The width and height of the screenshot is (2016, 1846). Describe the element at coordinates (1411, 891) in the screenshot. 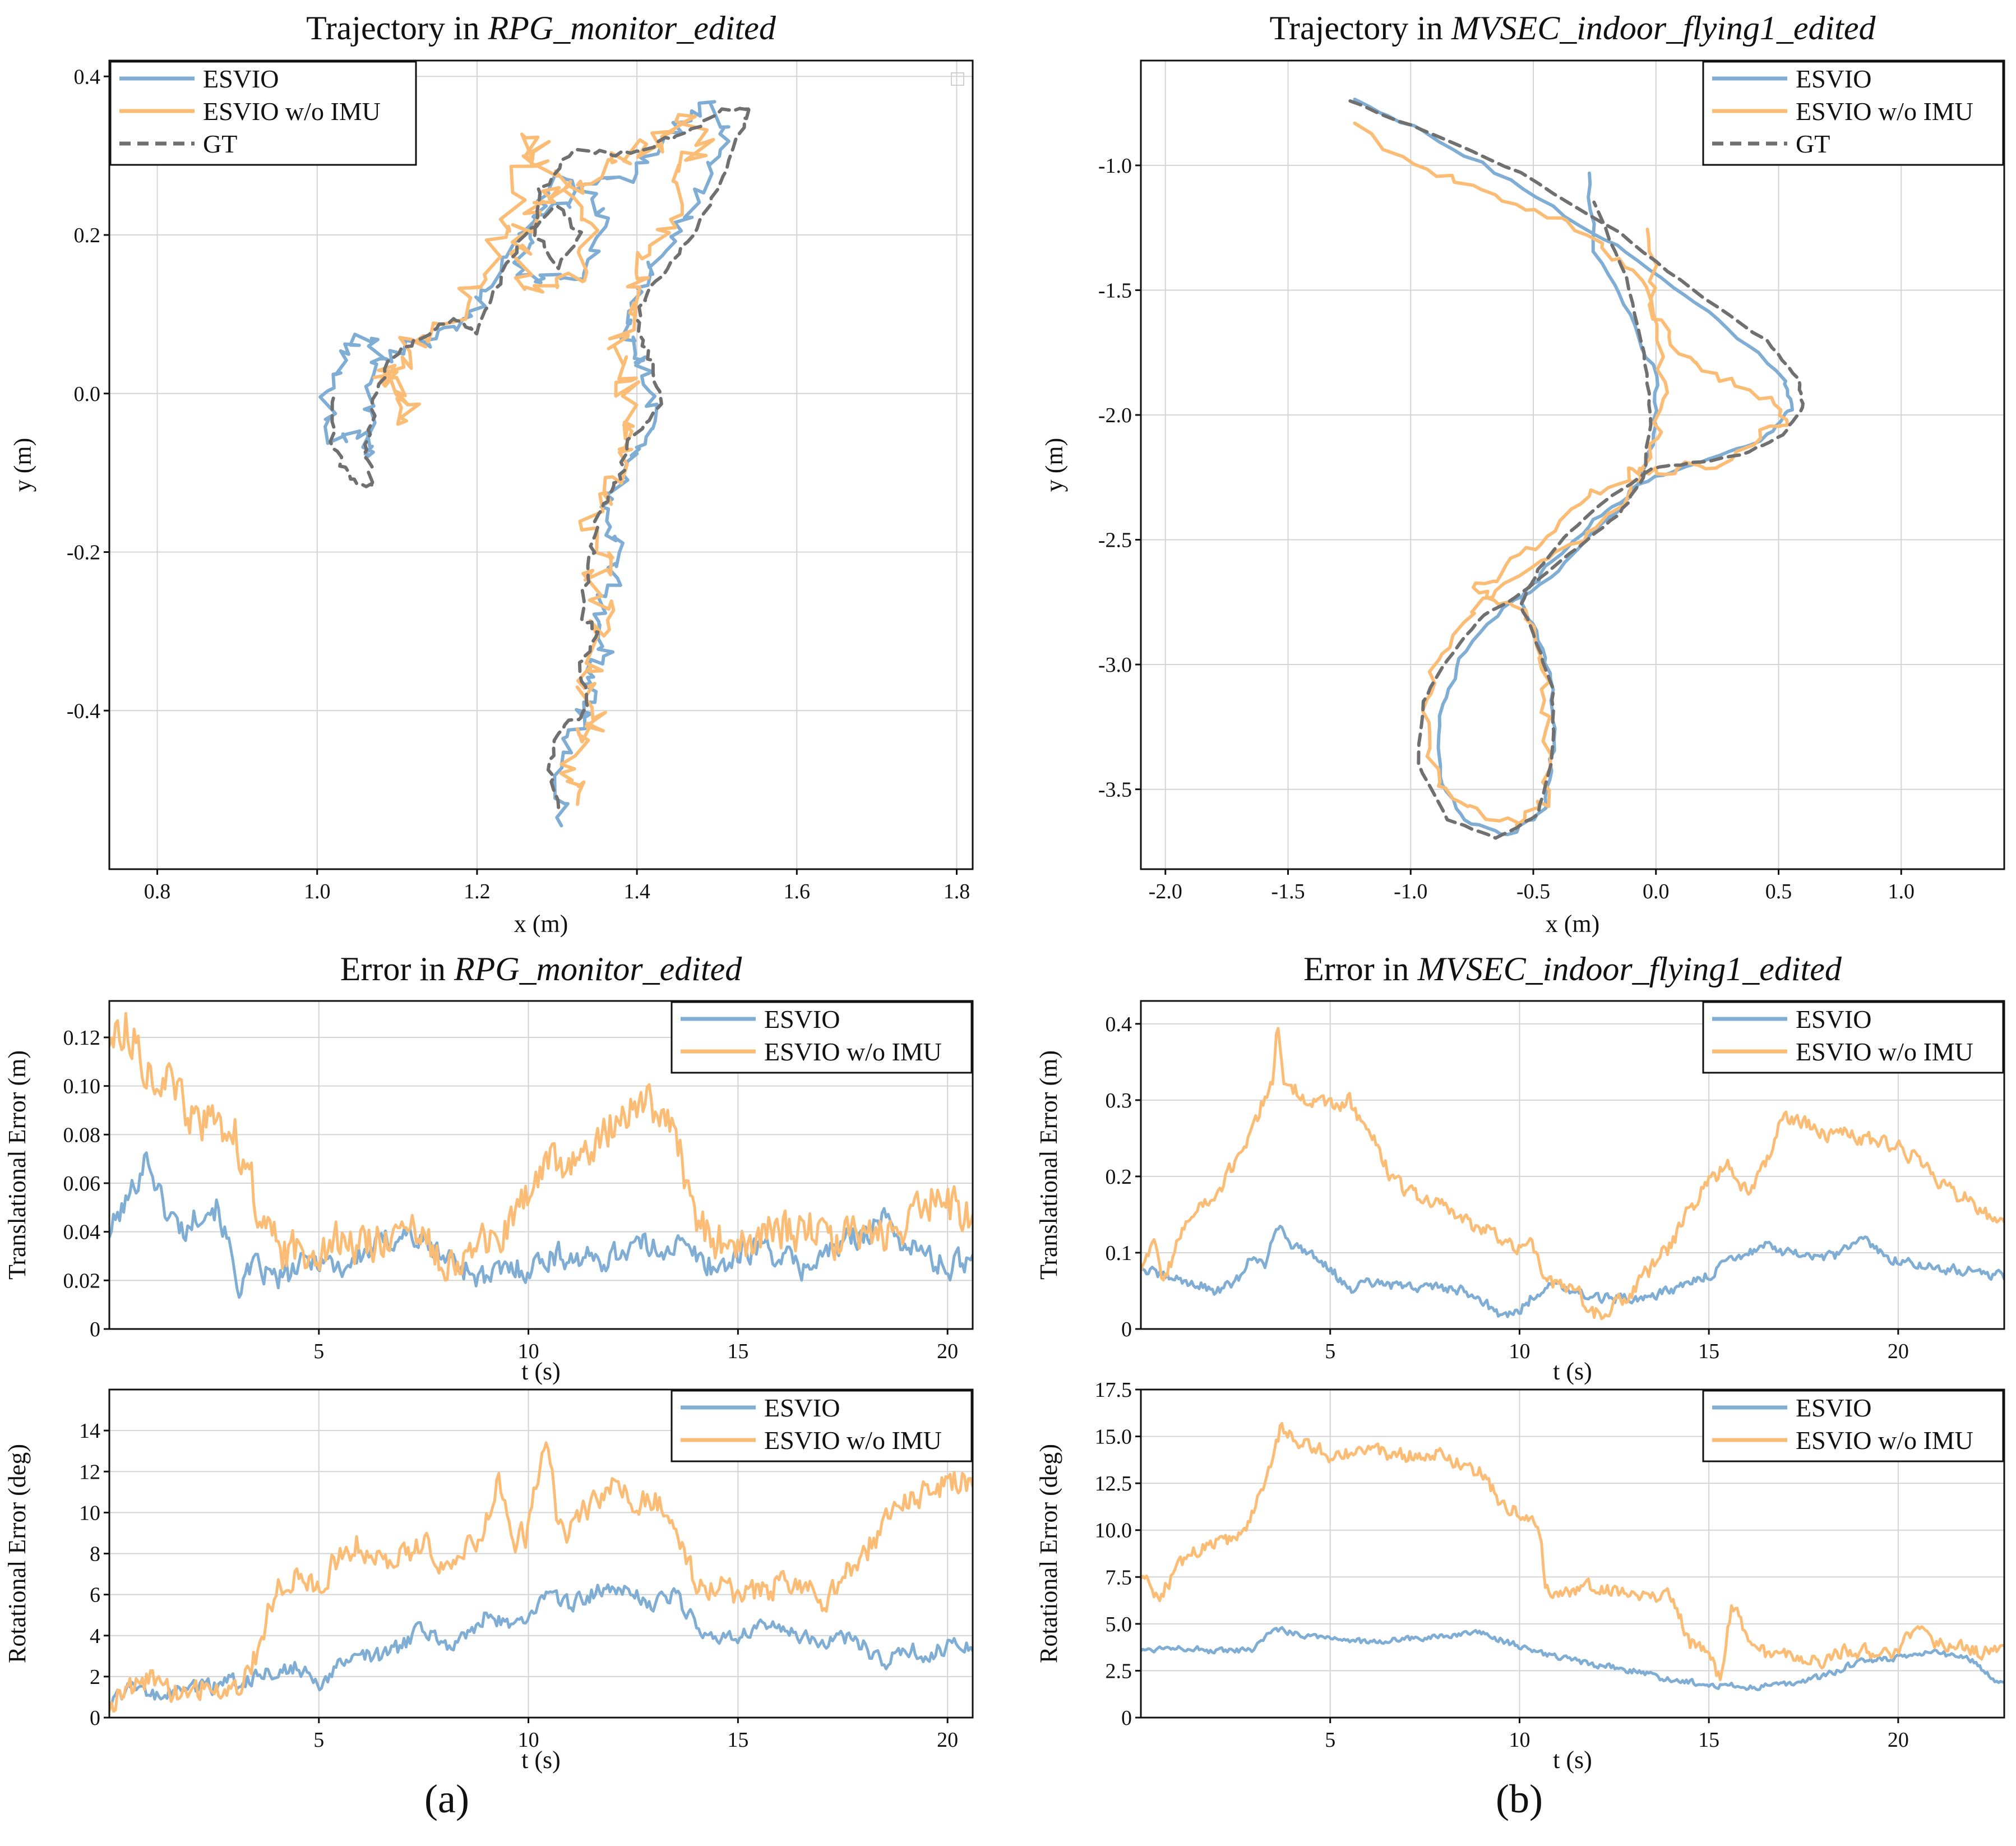

I see `x-tick-label: -1.0` at that location.